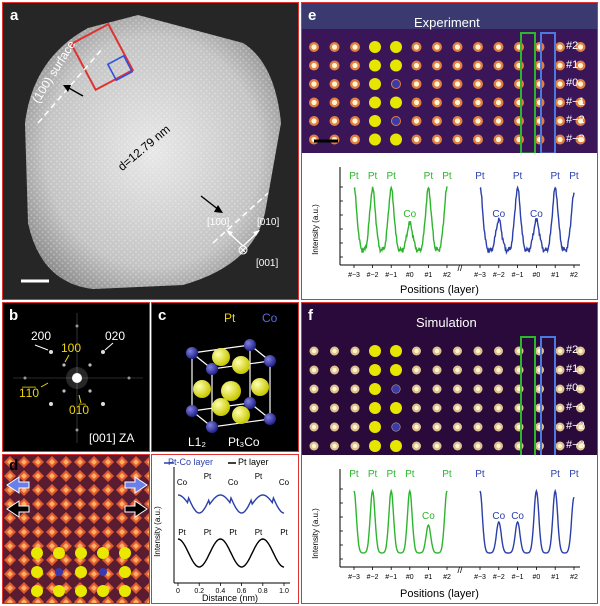  Describe the element at coordinates (231, 386) in the screenshot. I see `unit-cell-model` at that location.